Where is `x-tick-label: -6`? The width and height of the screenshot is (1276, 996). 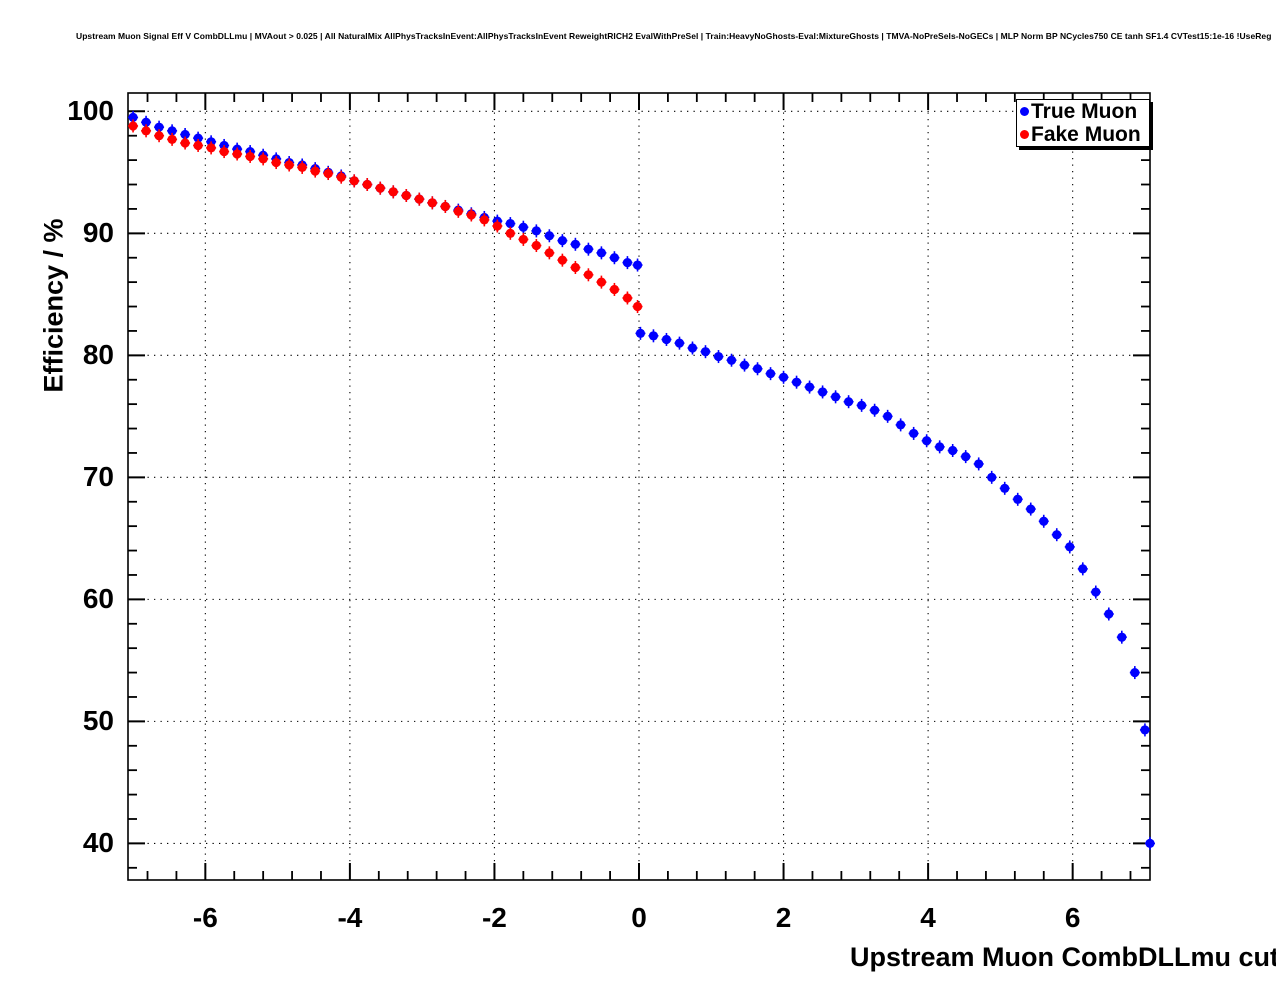 x-tick-label: -6 is located at coordinates (205, 917).